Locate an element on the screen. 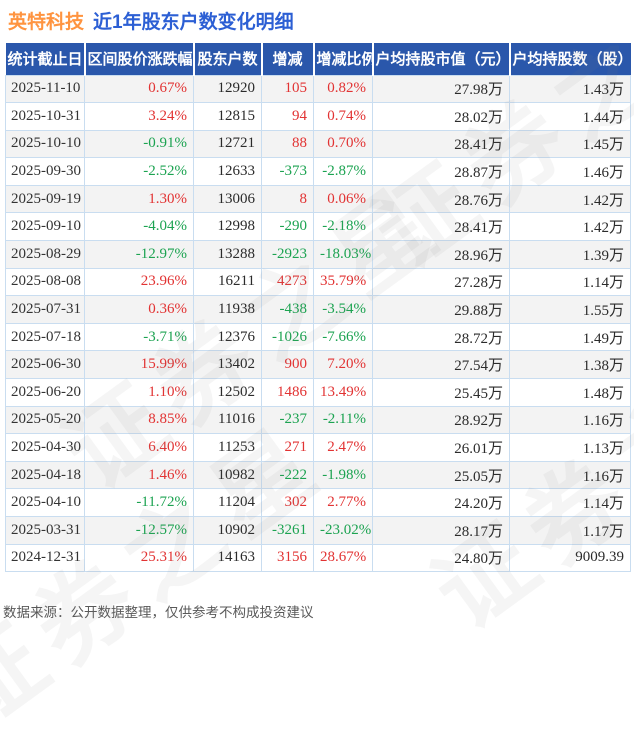 The height and width of the screenshot is (755, 634). delta-pct-cell: -18.03% is located at coordinates (343, 254).